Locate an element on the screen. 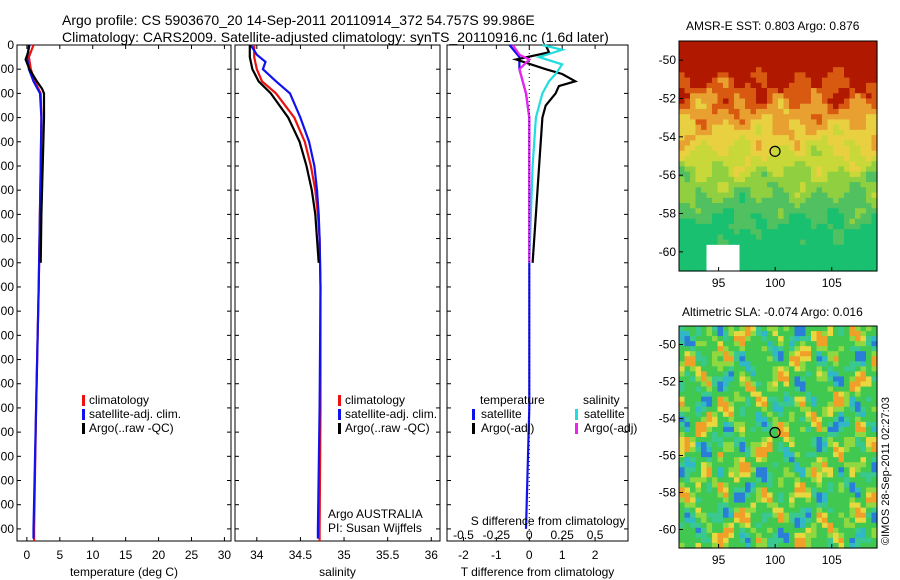 The height and width of the screenshot is (580, 900). salinity-xtick-label: 34.5 is located at coordinates (301, 555).